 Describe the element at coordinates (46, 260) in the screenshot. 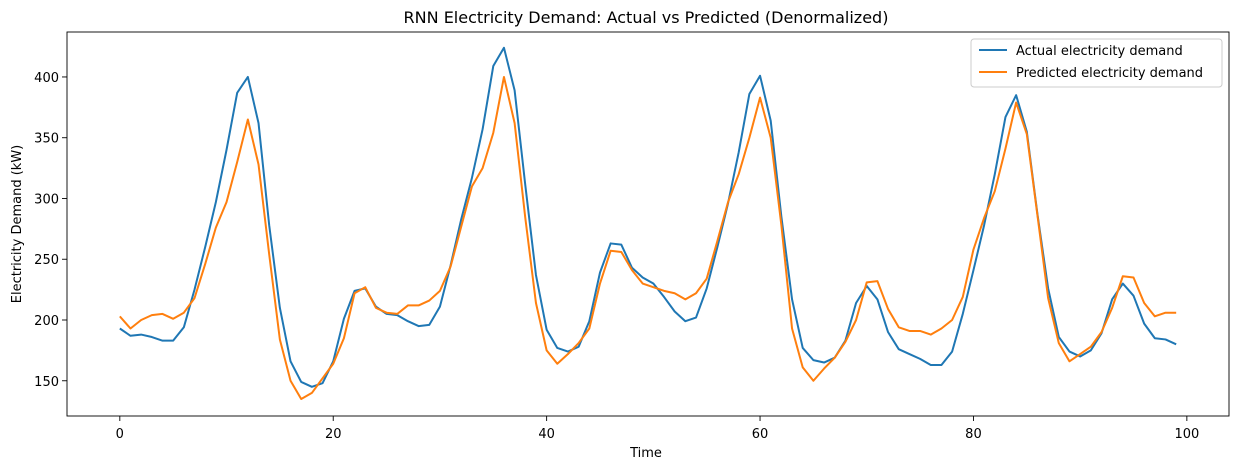

I see `y-tick-label: 250` at that location.